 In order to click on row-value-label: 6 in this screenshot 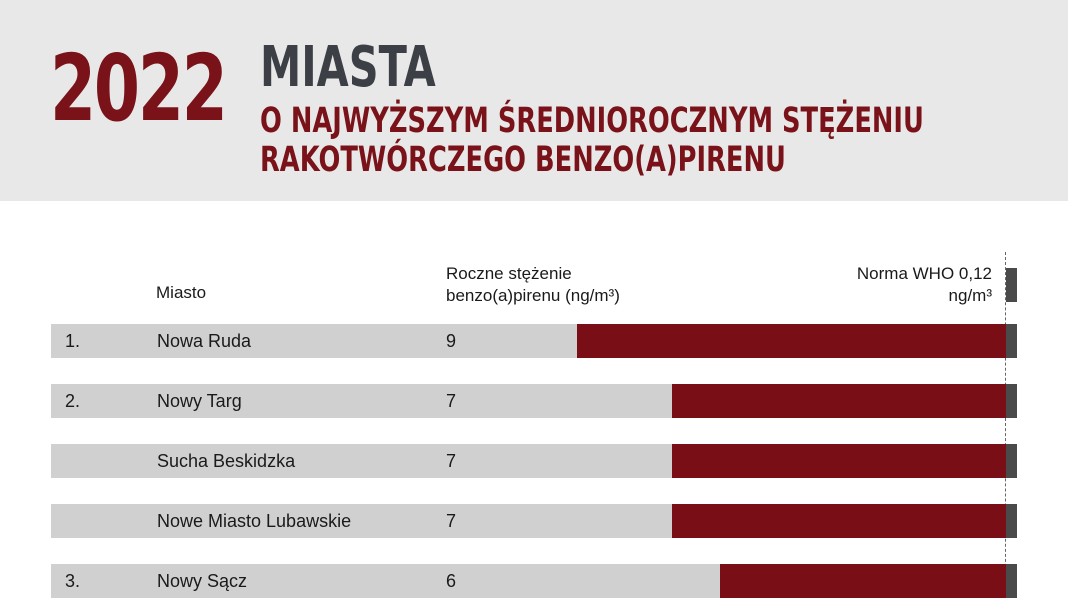, I will do `click(451, 581)`.